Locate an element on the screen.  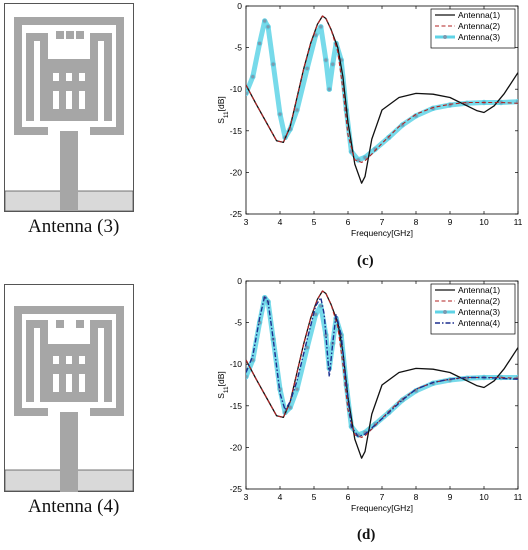
legend-label-4: Antenna(4) is located at coordinates (479, 323).